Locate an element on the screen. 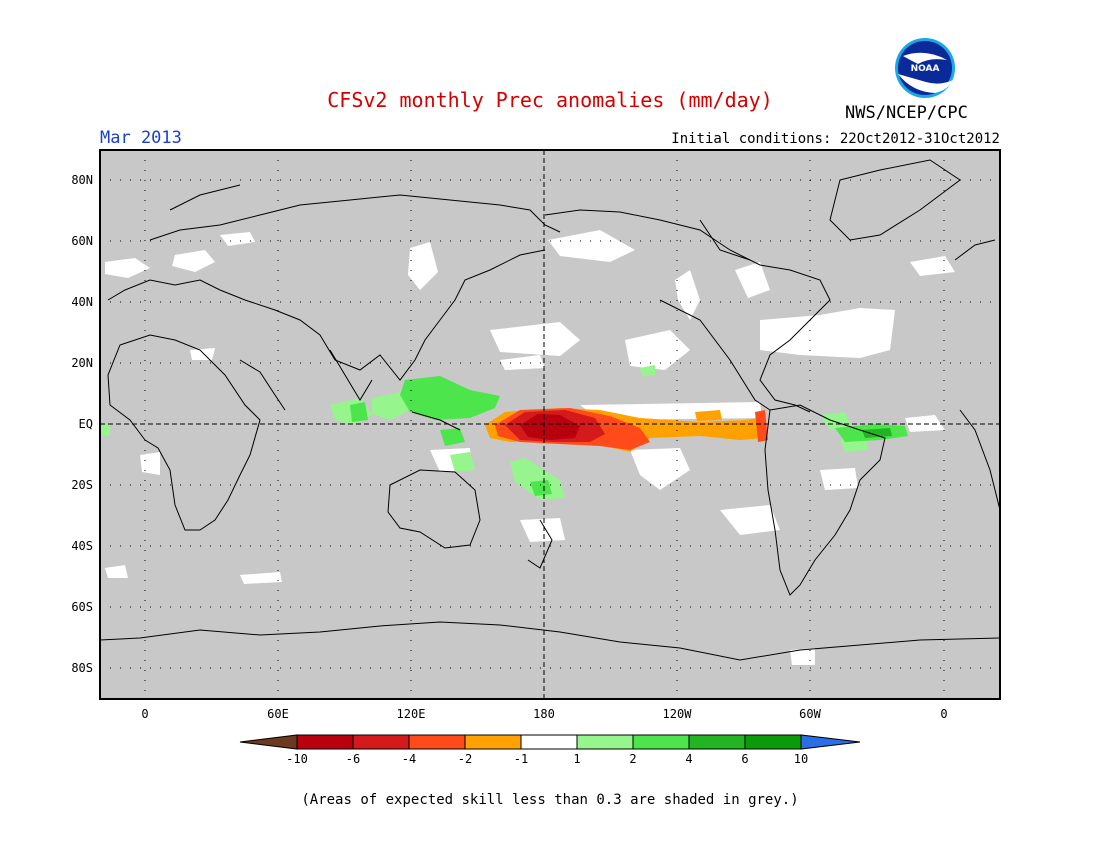 The height and width of the screenshot is (850, 1100). latitude-labels: 80N 60N 40N 20N EQ 20S 40S 60S 80S is located at coordinates (82, 424).